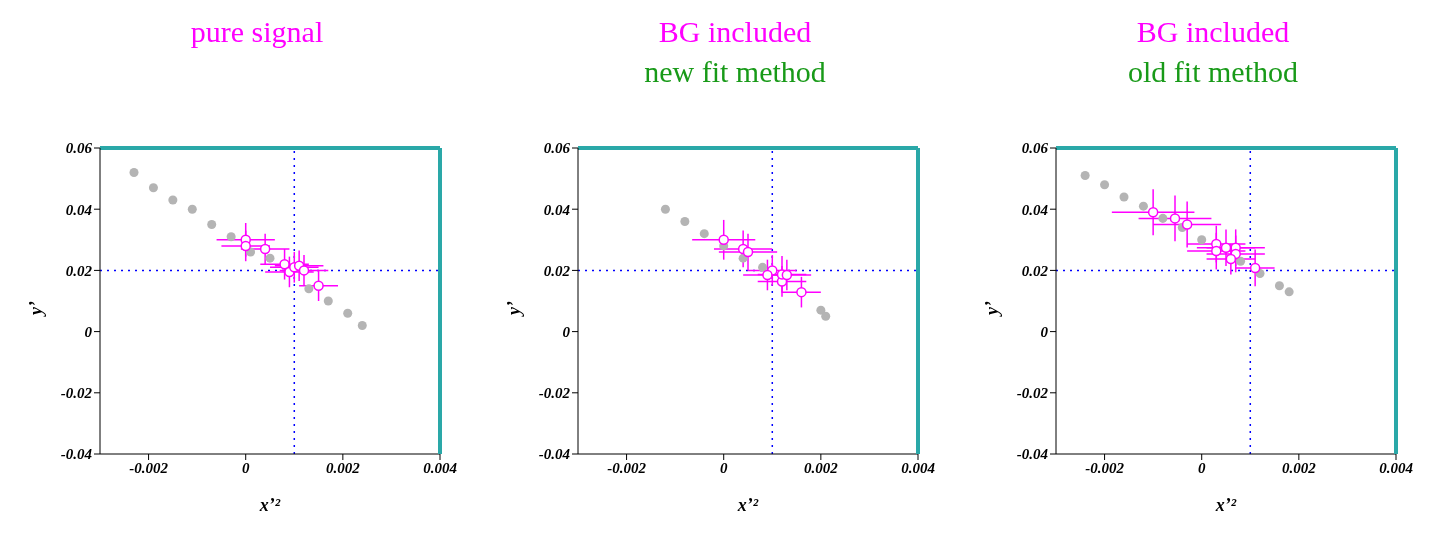  What do you see at coordinates (257, 32) in the screenshot?
I see `chart-title: pure signal` at bounding box center [257, 32].